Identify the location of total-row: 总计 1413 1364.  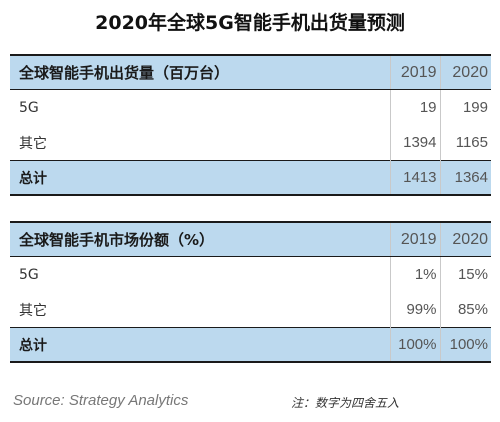
(250, 178).